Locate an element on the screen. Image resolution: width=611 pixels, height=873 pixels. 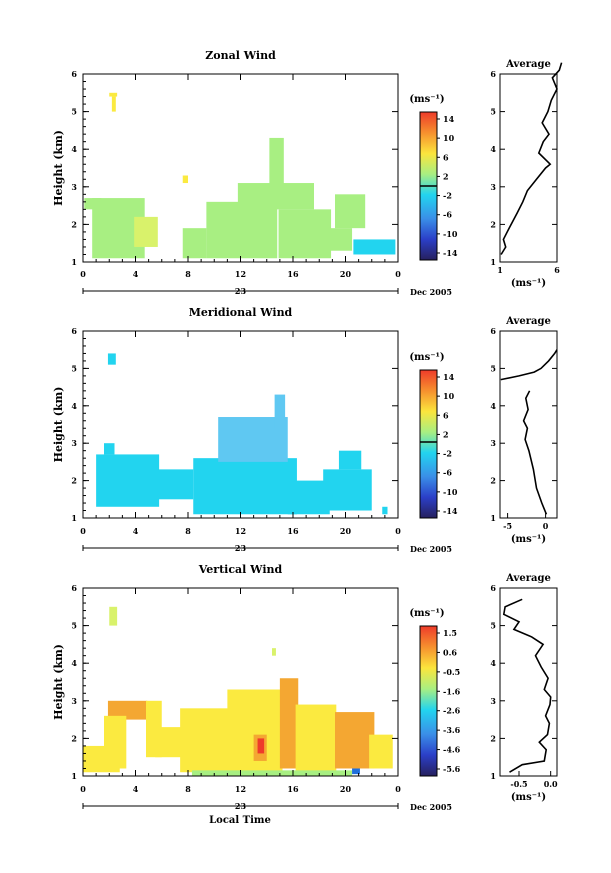
y-tick-label: 5 is located at coordinates (74, 626).